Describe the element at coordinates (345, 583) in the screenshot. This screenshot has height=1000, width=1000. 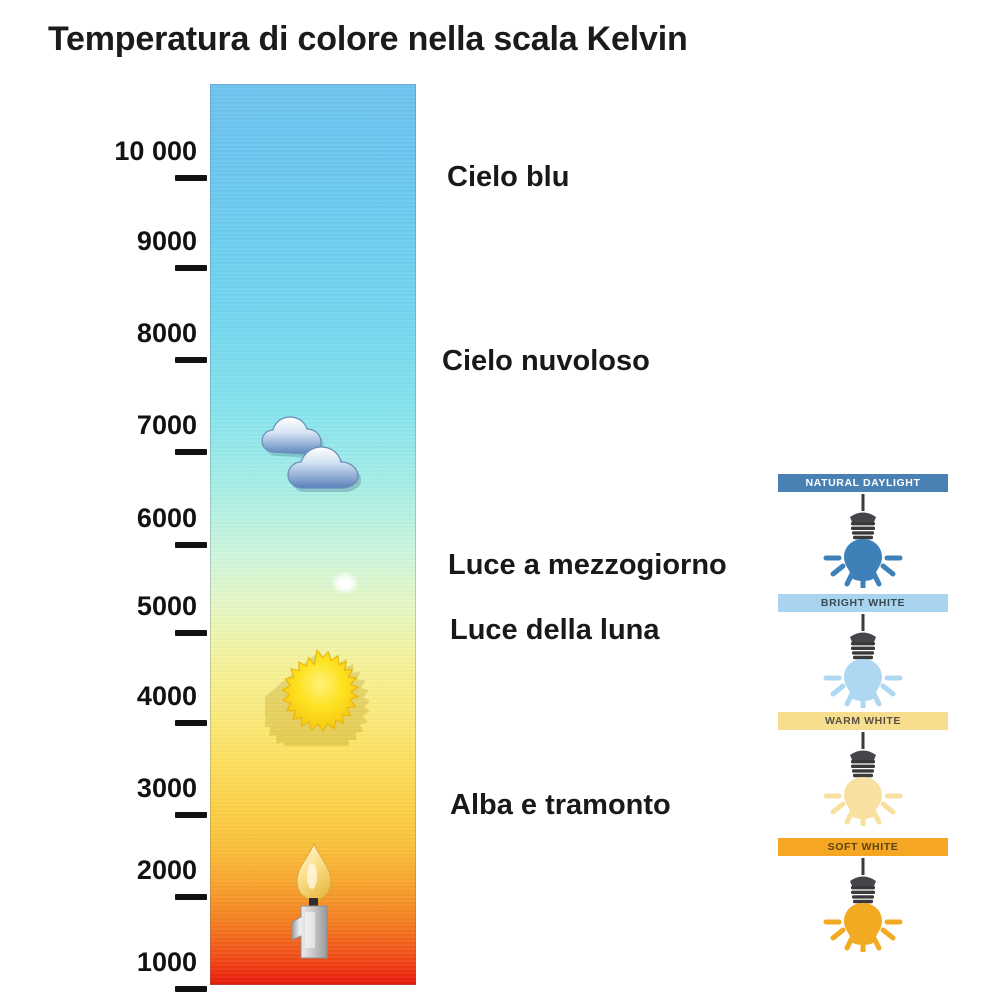
I see `moon-icon` at that location.